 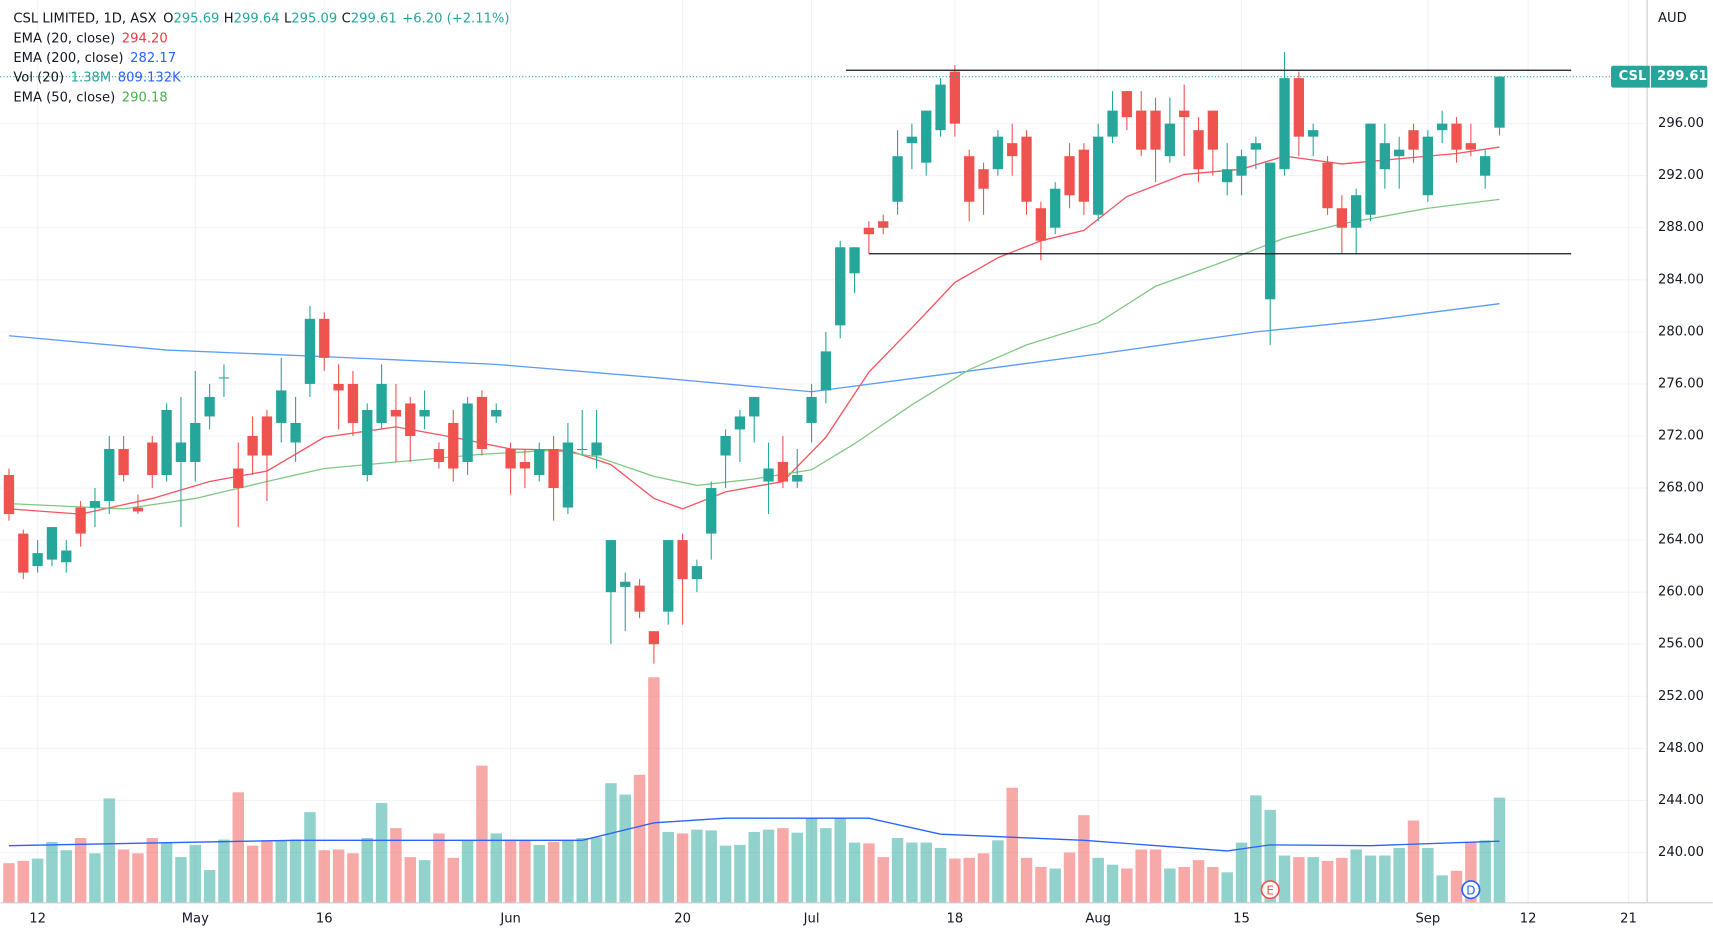 What do you see at coordinates (455, 18) in the screenshot?
I see `legend-text: +6.20 (+2.11%)` at bounding box center [455, 18].